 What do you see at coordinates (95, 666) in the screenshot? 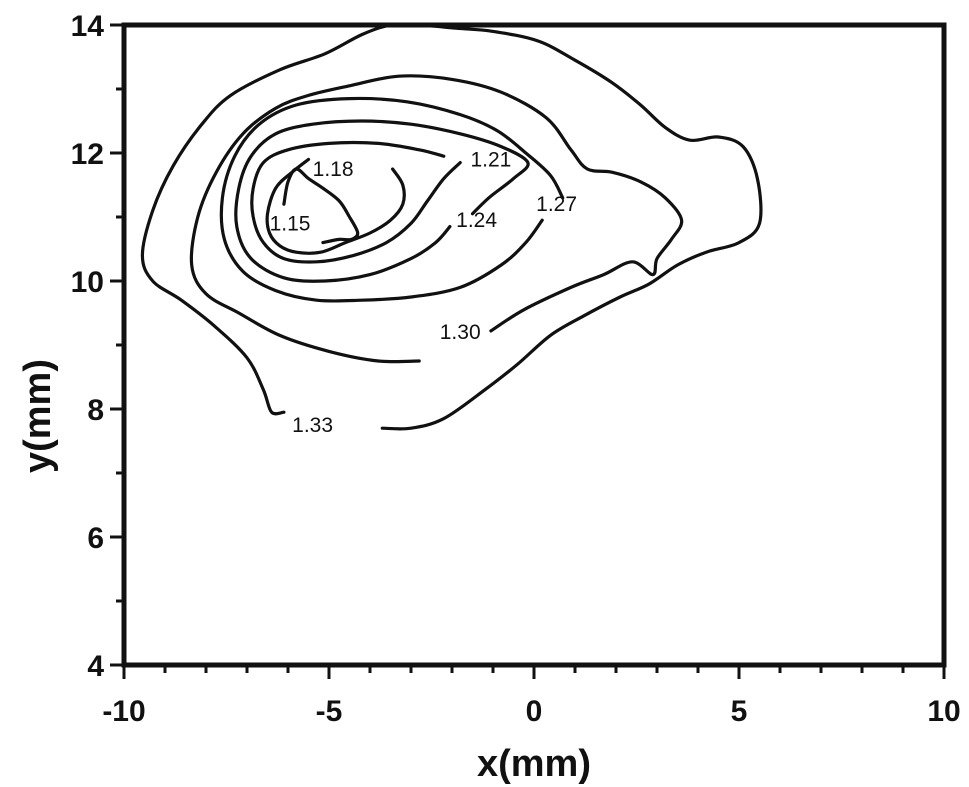
I see `y-tick-label: 4` at bounding box center [95, 666].